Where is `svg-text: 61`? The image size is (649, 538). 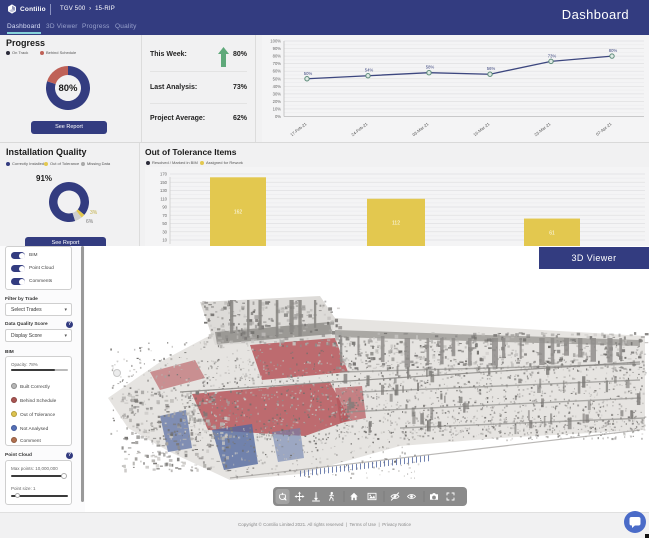
svg-text: 61 is located at coordinates (552, 233).